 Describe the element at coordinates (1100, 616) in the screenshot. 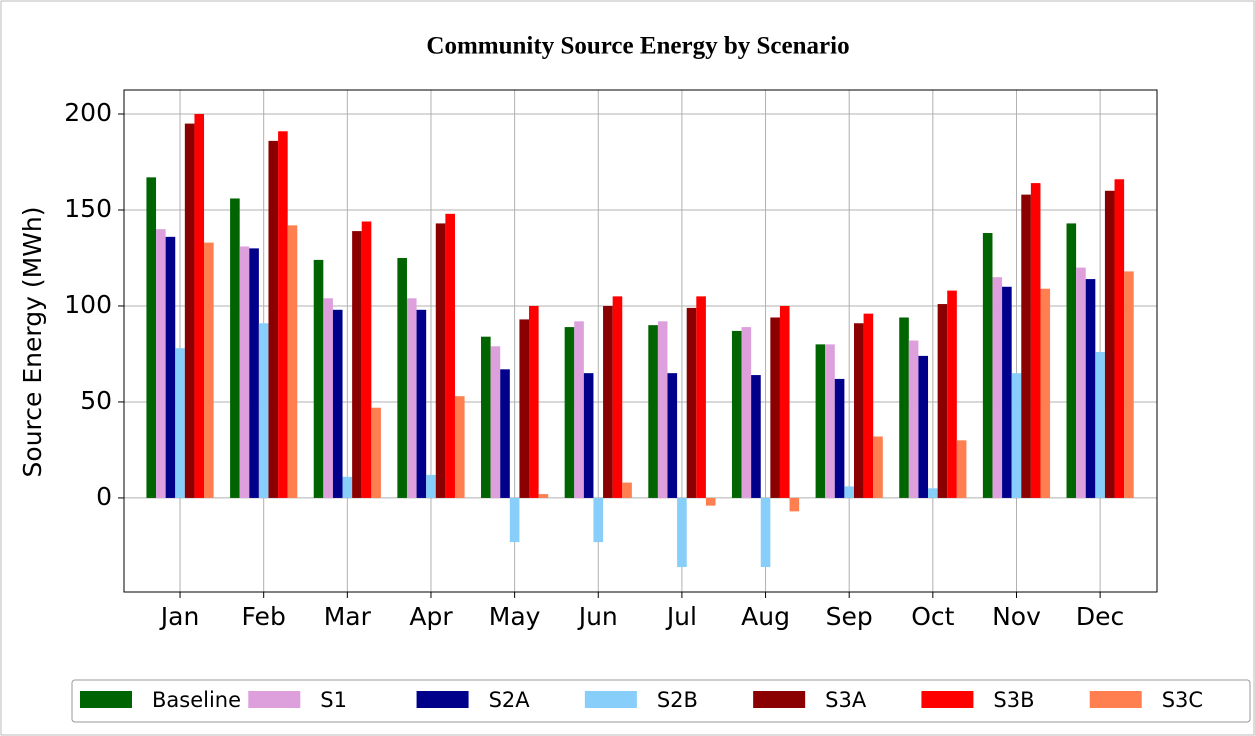

I see `x-tick-label: Dec` at that location.